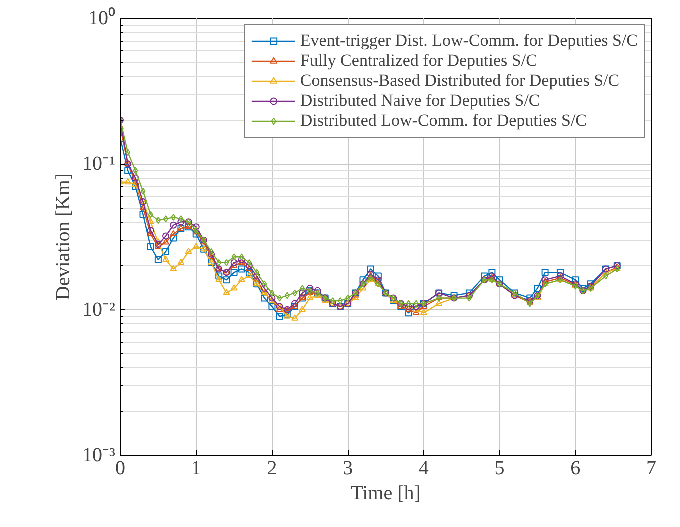  What do you see at coordinates (196, 469) in the screenshot?
I see `x-tick-label: 1` at bounding box center [196, 469].